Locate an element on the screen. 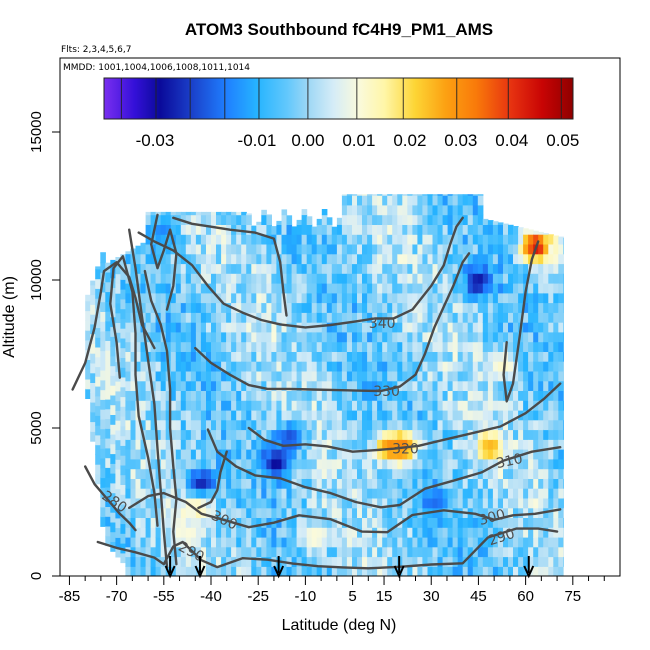  contour-line is located at coordinates (160, 417).